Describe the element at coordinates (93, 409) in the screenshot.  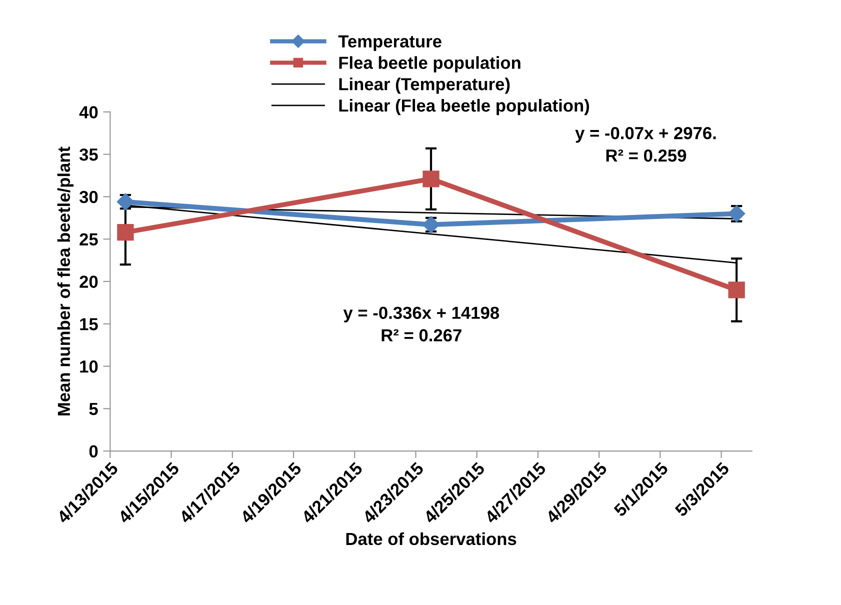
I see `y-tick-label: 5` at that location.